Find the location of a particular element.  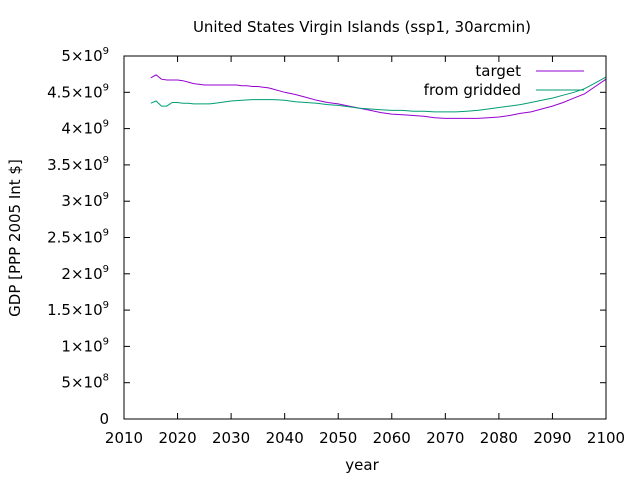

y-tick-label: 4×109 is located at coordinates (85, 128).